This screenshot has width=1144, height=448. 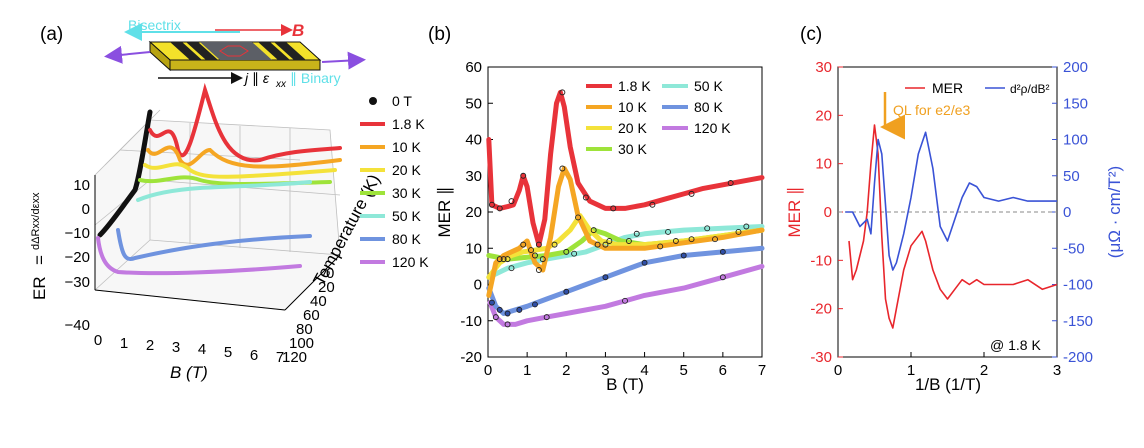 I want to click on svg-text: 100, so click(x=301, y=343).